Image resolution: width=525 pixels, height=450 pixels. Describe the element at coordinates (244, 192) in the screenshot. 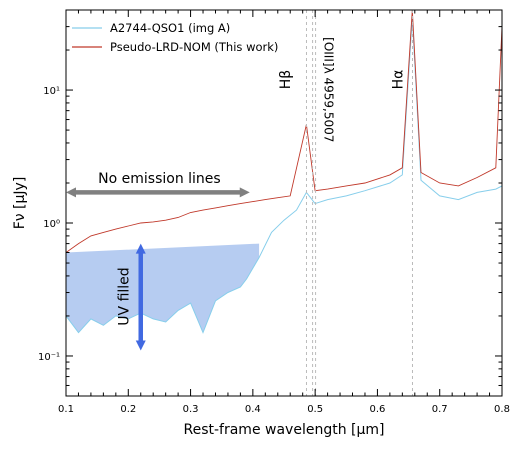

I see `no-emission-arrowhead-right` at that location.